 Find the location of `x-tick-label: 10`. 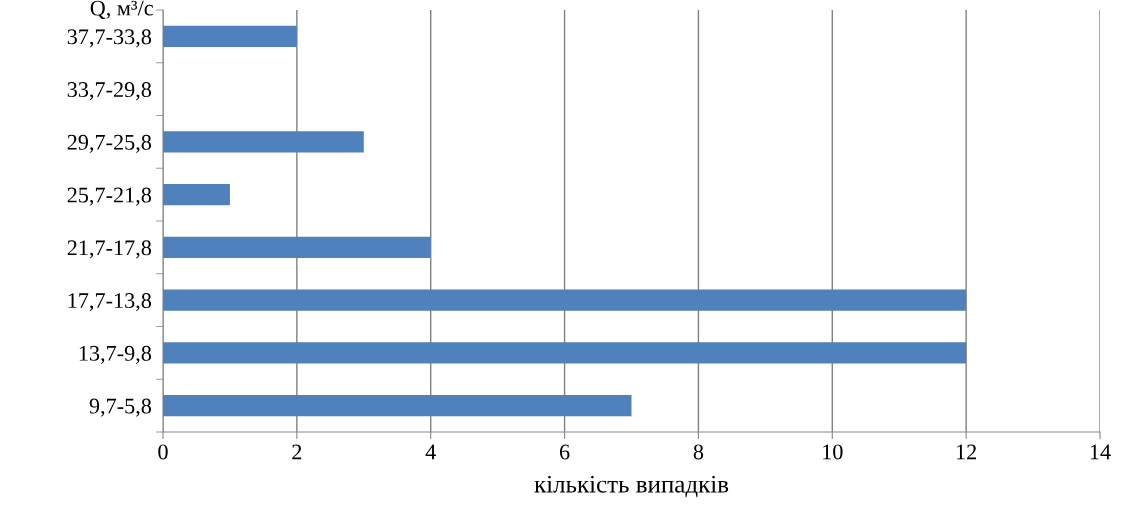

x-tick-label: 10 is located at coordinates (833, 452).